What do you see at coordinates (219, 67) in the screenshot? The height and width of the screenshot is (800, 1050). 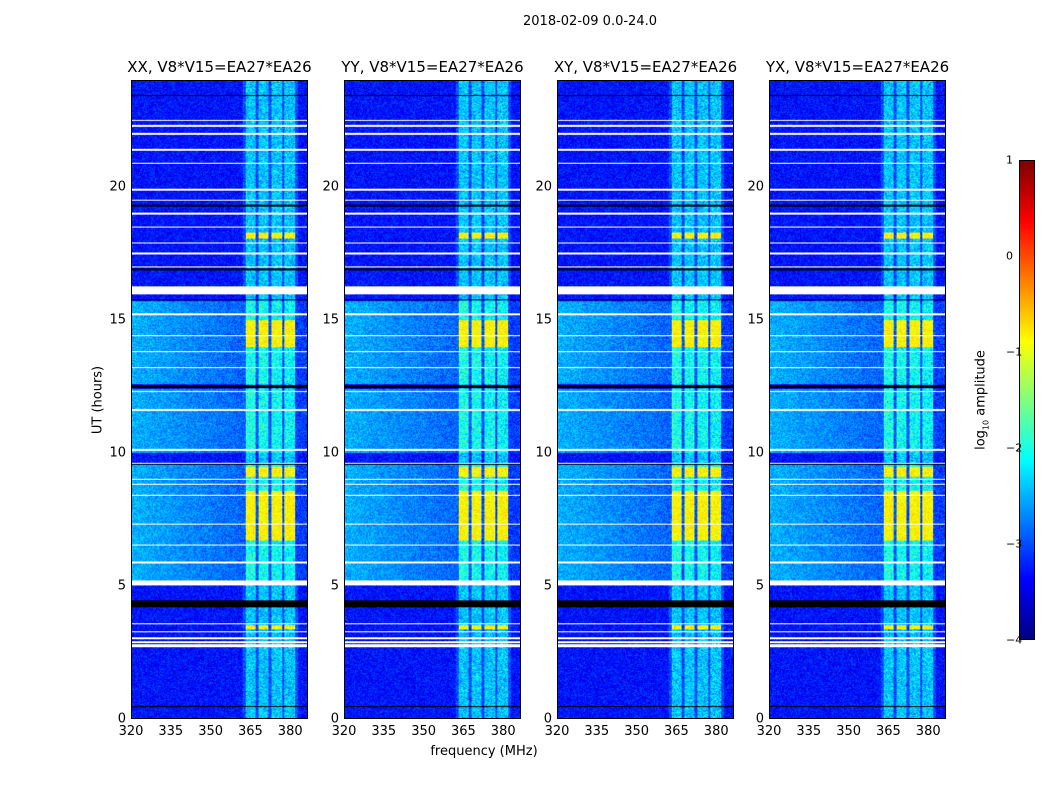 I see `panel-title: XX, V8*V15=EA27*EA26` at bounding box center [219, 67].